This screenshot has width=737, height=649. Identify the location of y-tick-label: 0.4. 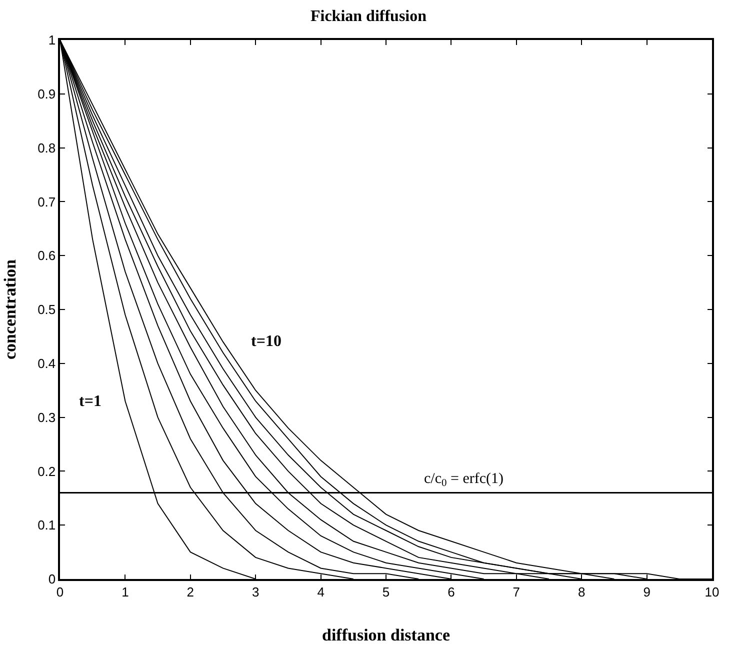
(47, 363).